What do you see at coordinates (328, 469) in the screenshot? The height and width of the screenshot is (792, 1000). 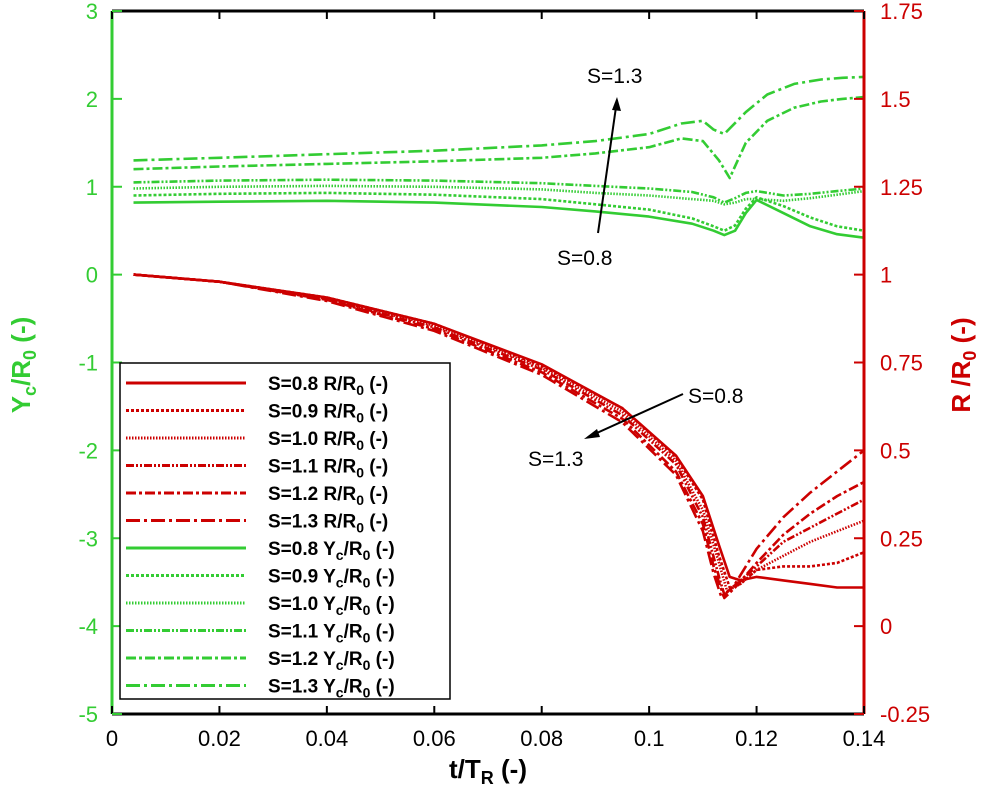 I see `legend-label: S=1.1 R/R0 (-)` at bounding box center [328, 469].